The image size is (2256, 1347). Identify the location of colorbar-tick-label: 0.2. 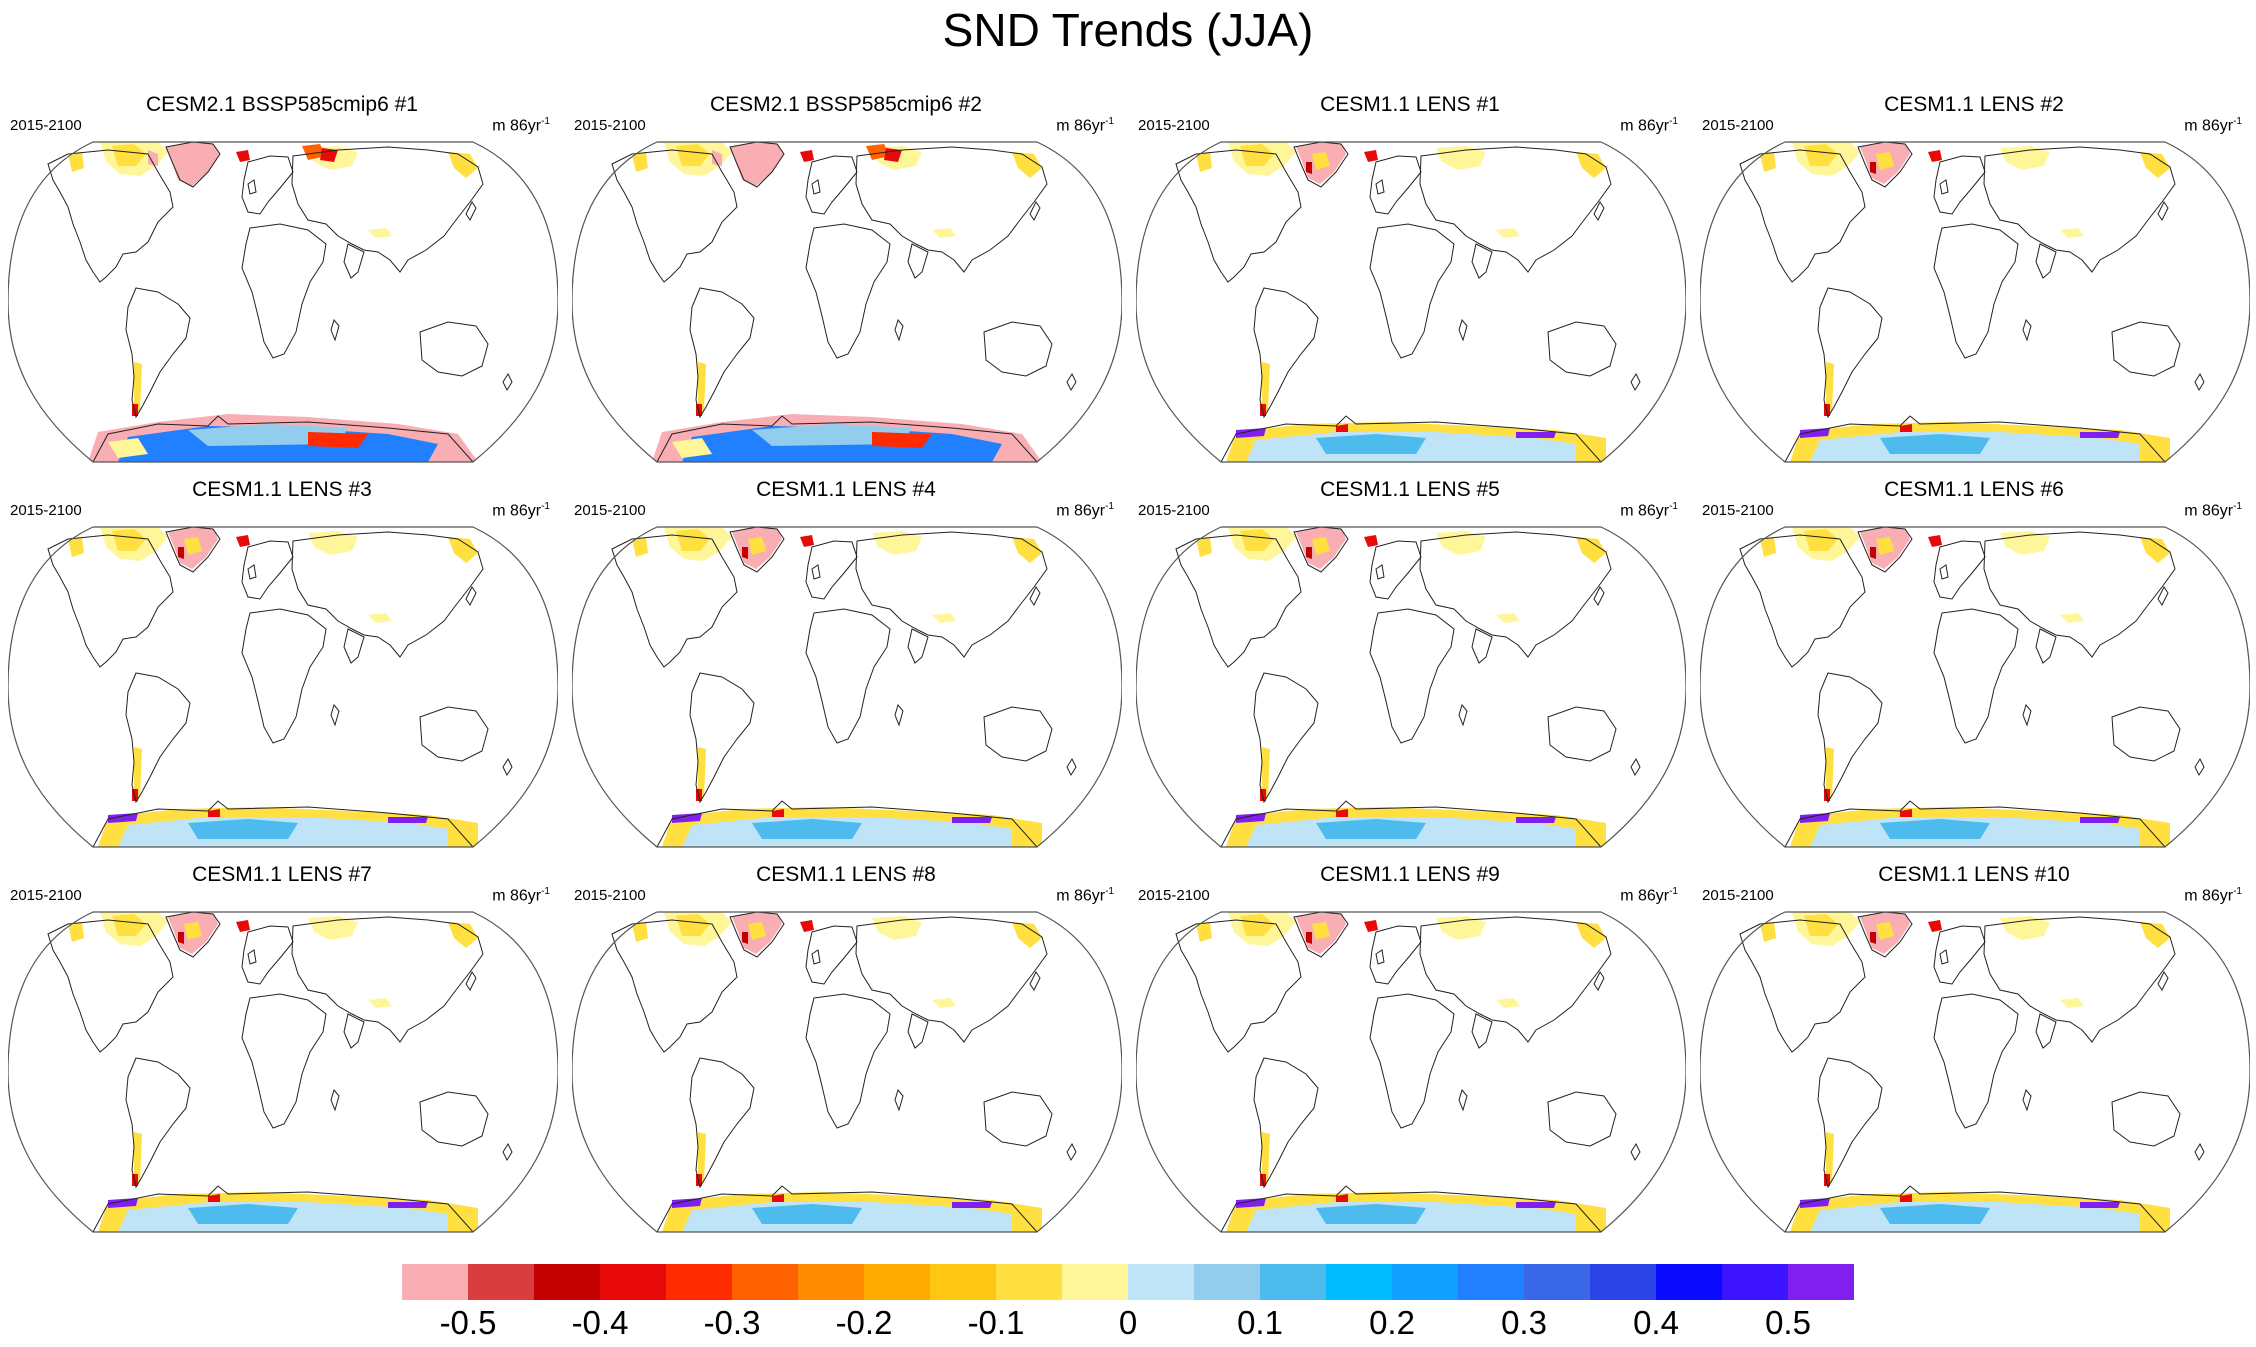
(1392, 1322).